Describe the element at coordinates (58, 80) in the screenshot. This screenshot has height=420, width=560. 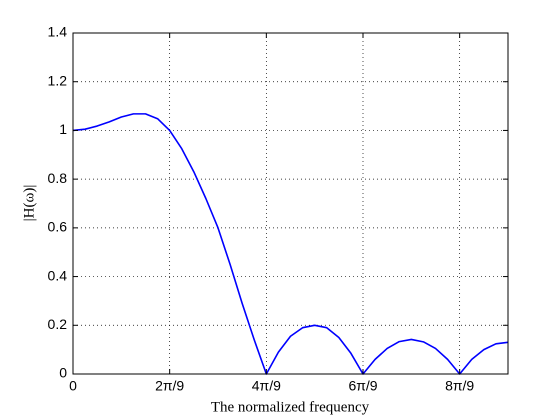
I see `y-tick-label: 1.2` at that location.